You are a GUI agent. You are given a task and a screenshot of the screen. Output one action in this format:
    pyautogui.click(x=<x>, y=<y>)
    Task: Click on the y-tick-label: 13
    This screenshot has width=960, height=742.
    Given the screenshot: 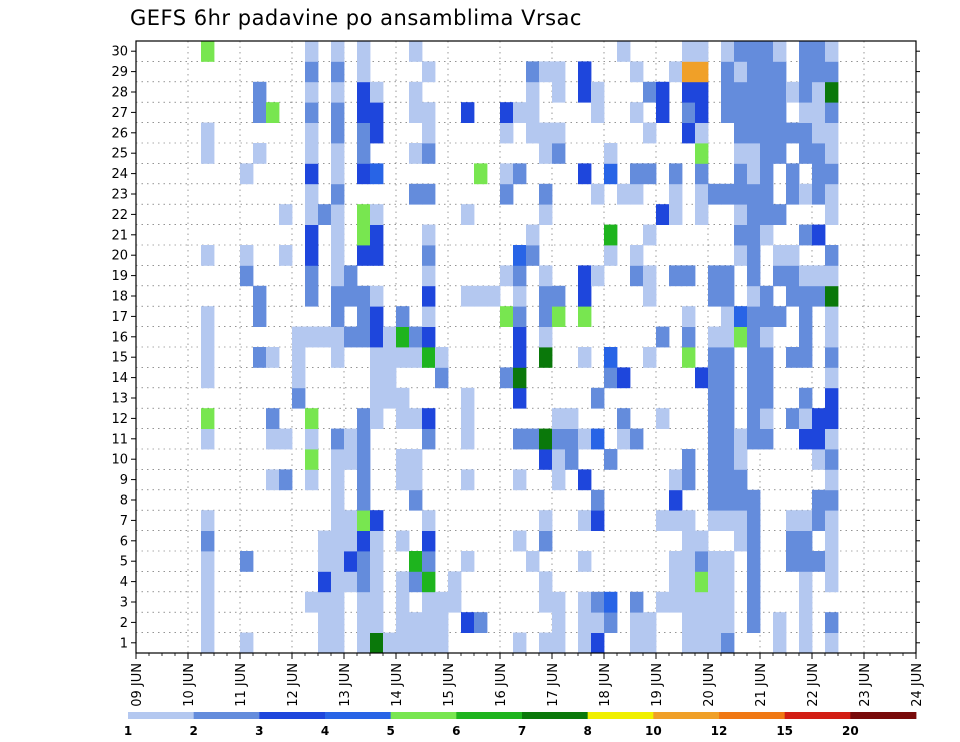 What is the action you would take?
    pyautogui.click(x=119, y=399)
    